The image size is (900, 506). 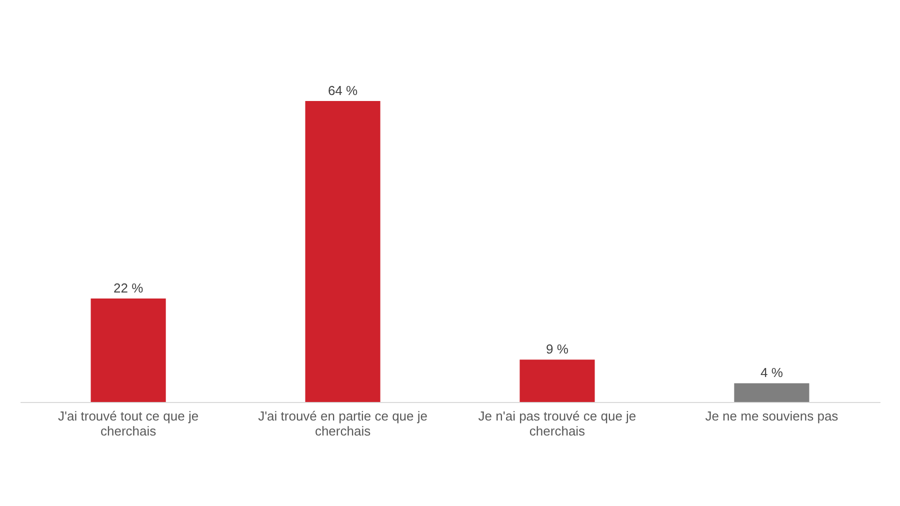 I want to click on x-tick-label: Je n'ai pas trouvé ce que je cherchais, so click(x=557, y=423).